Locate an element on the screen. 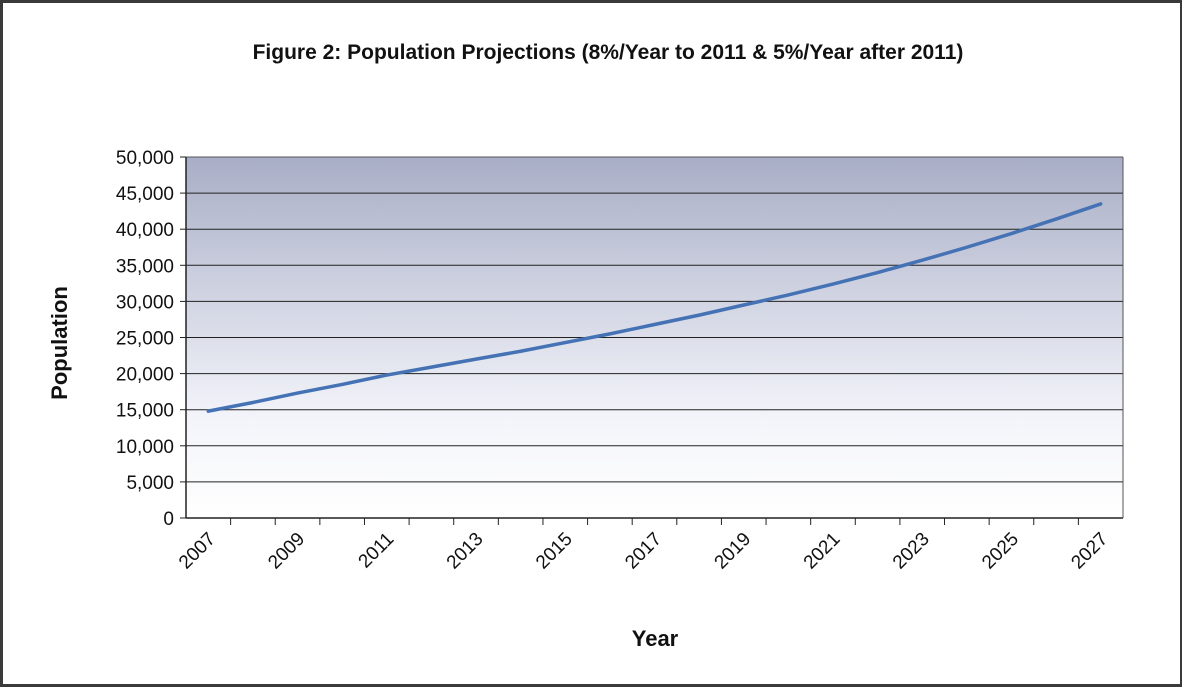 This screenshot has height=690, width=1182. x-tick-label: 2023 is located at coordinates (911, 551).